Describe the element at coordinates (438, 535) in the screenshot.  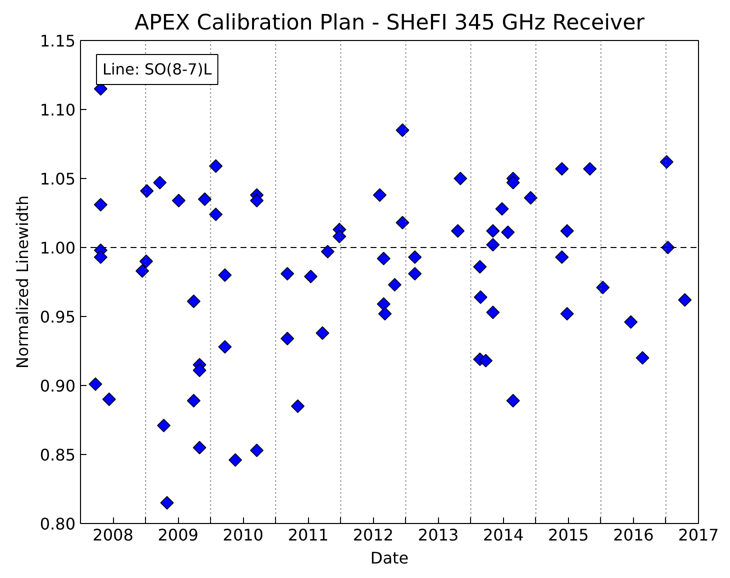
I see `x-tick-label: 2013` at that location.